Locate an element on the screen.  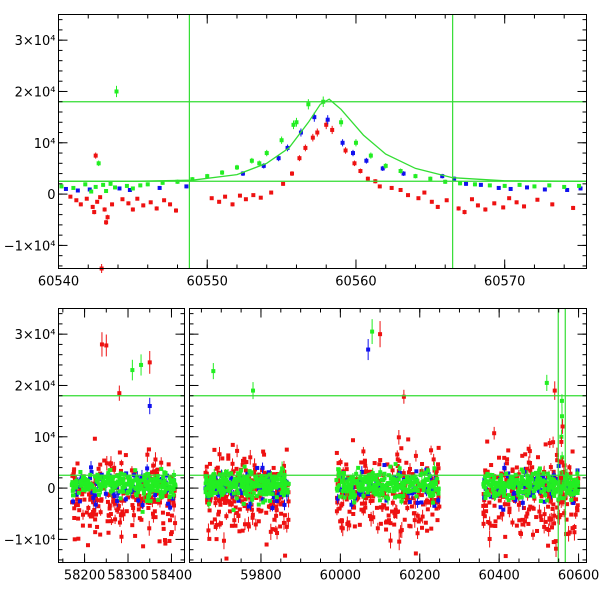
x-tick-label: 59800 is located at coordinates (260, 576).